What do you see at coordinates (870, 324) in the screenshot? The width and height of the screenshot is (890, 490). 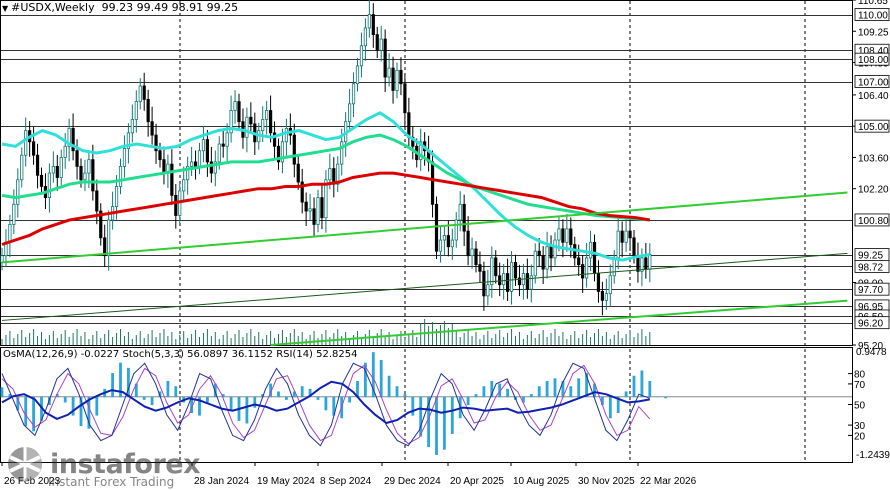 I see `level-label-11: 96.20` at bounding box center [870, 324].